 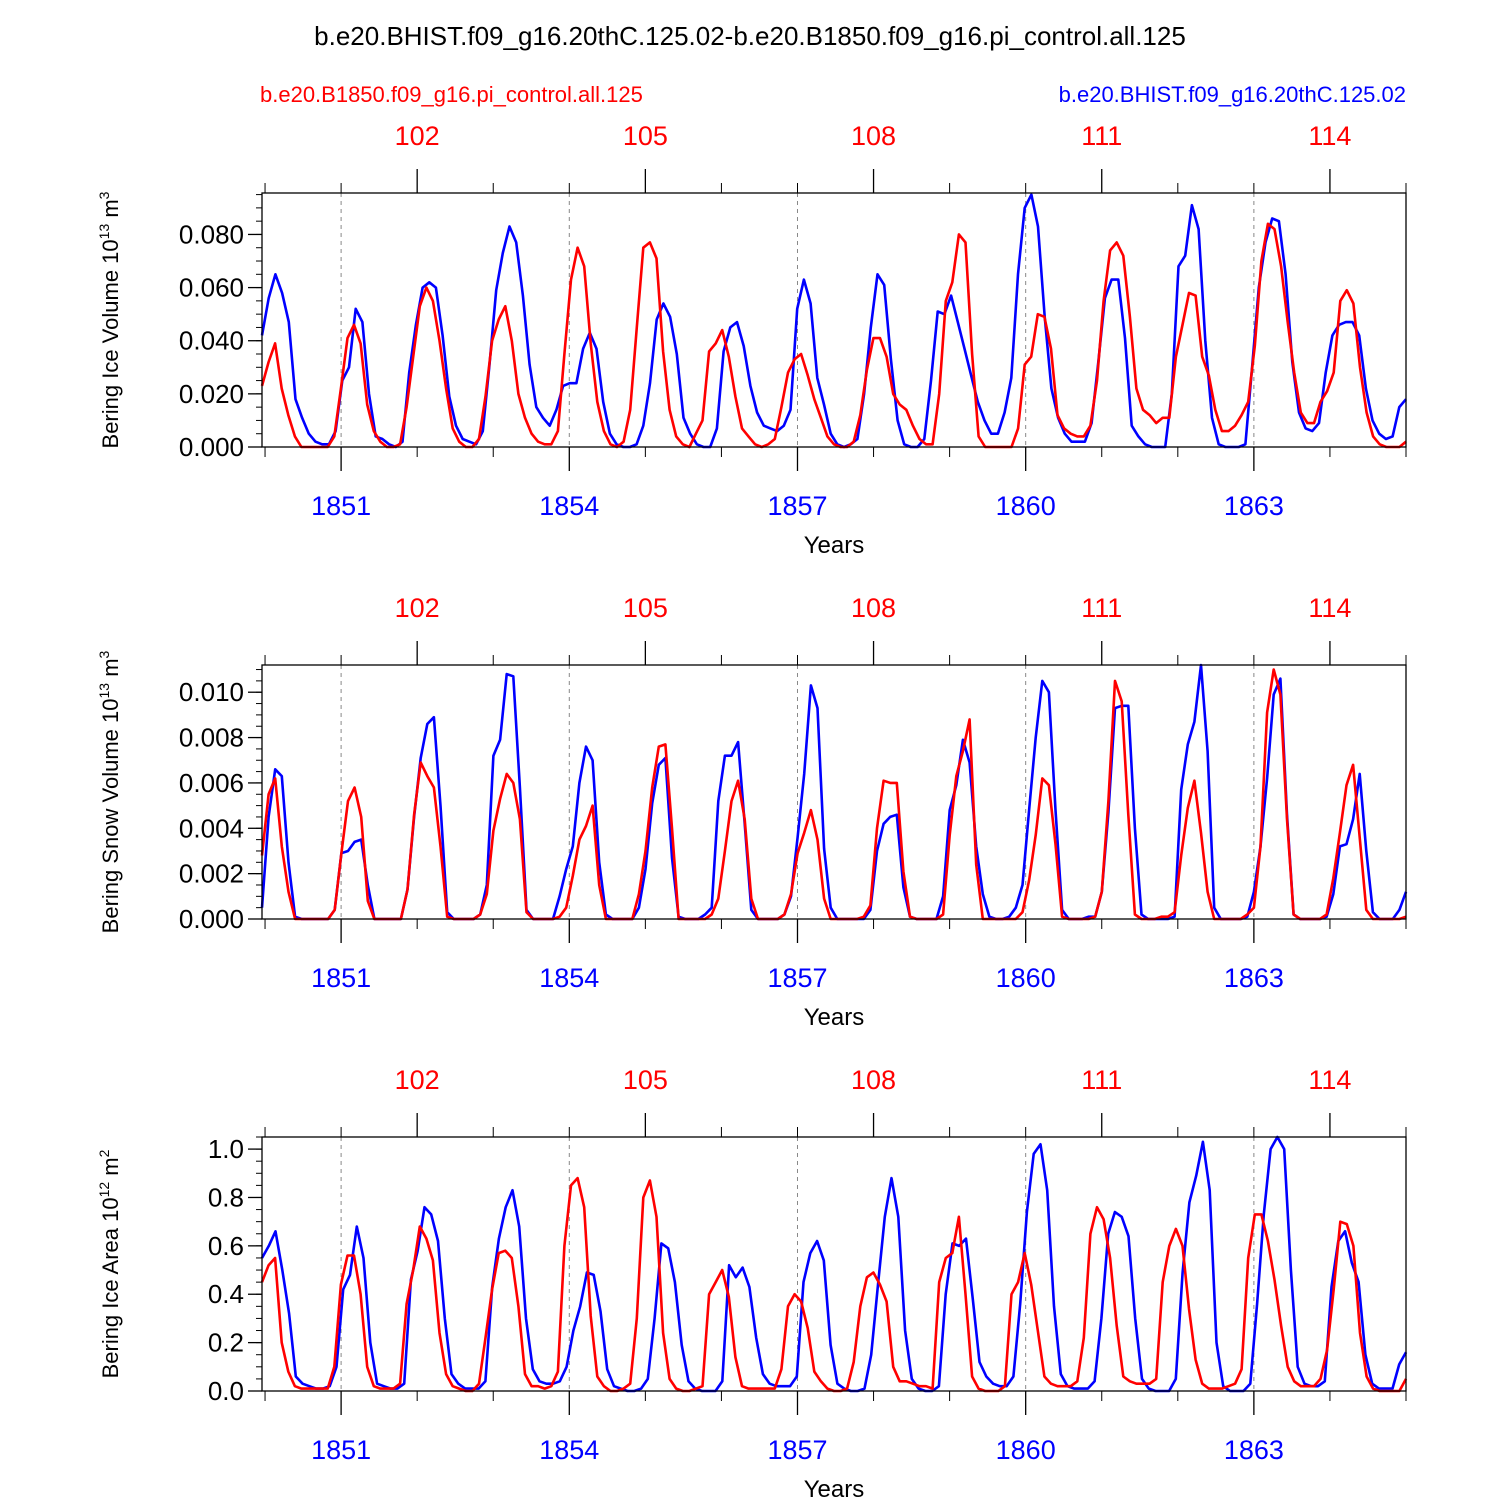 What do you see at coordinates (110, 343) in the screenshot?
I see `y-axis-label-main: Bering Ice Volume 10` at bounding box center [110, 343].